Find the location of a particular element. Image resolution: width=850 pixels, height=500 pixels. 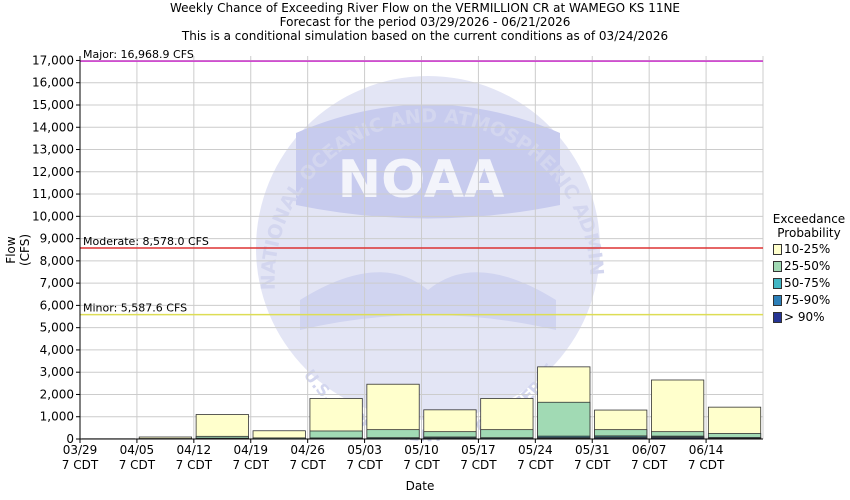

x-tick-label-date: 05/24 is located at coordinates (535, 450).